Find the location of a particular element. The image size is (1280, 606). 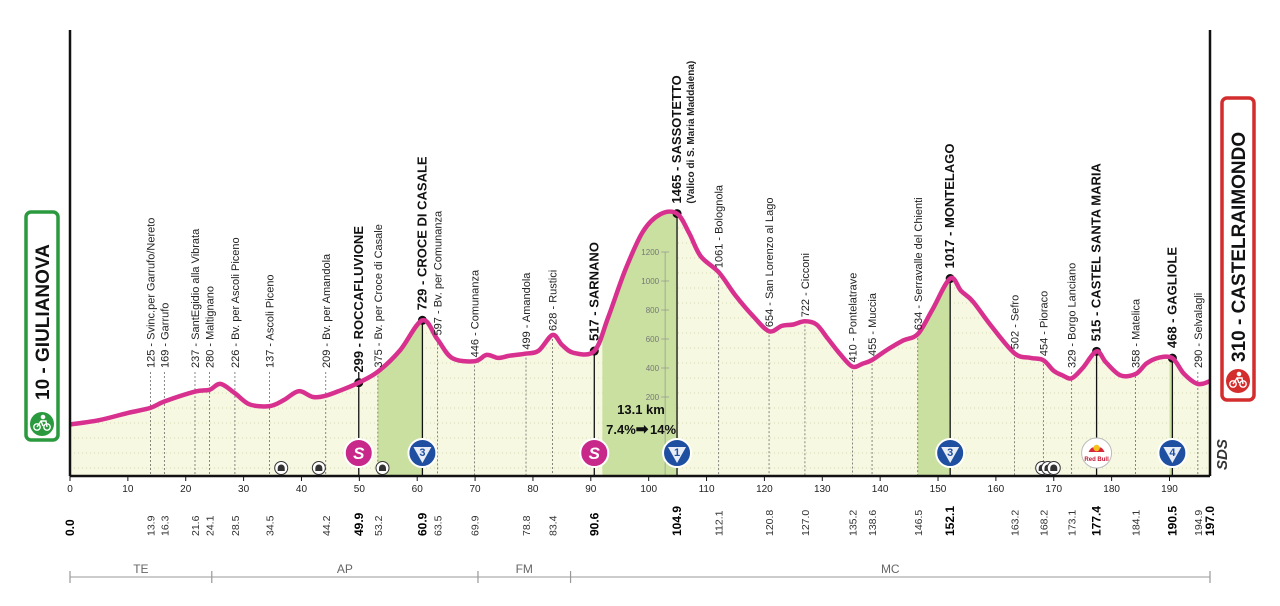

climb-summary: 13.1 km 7.4% ➡ 14% is located at coordinates (641, 420).